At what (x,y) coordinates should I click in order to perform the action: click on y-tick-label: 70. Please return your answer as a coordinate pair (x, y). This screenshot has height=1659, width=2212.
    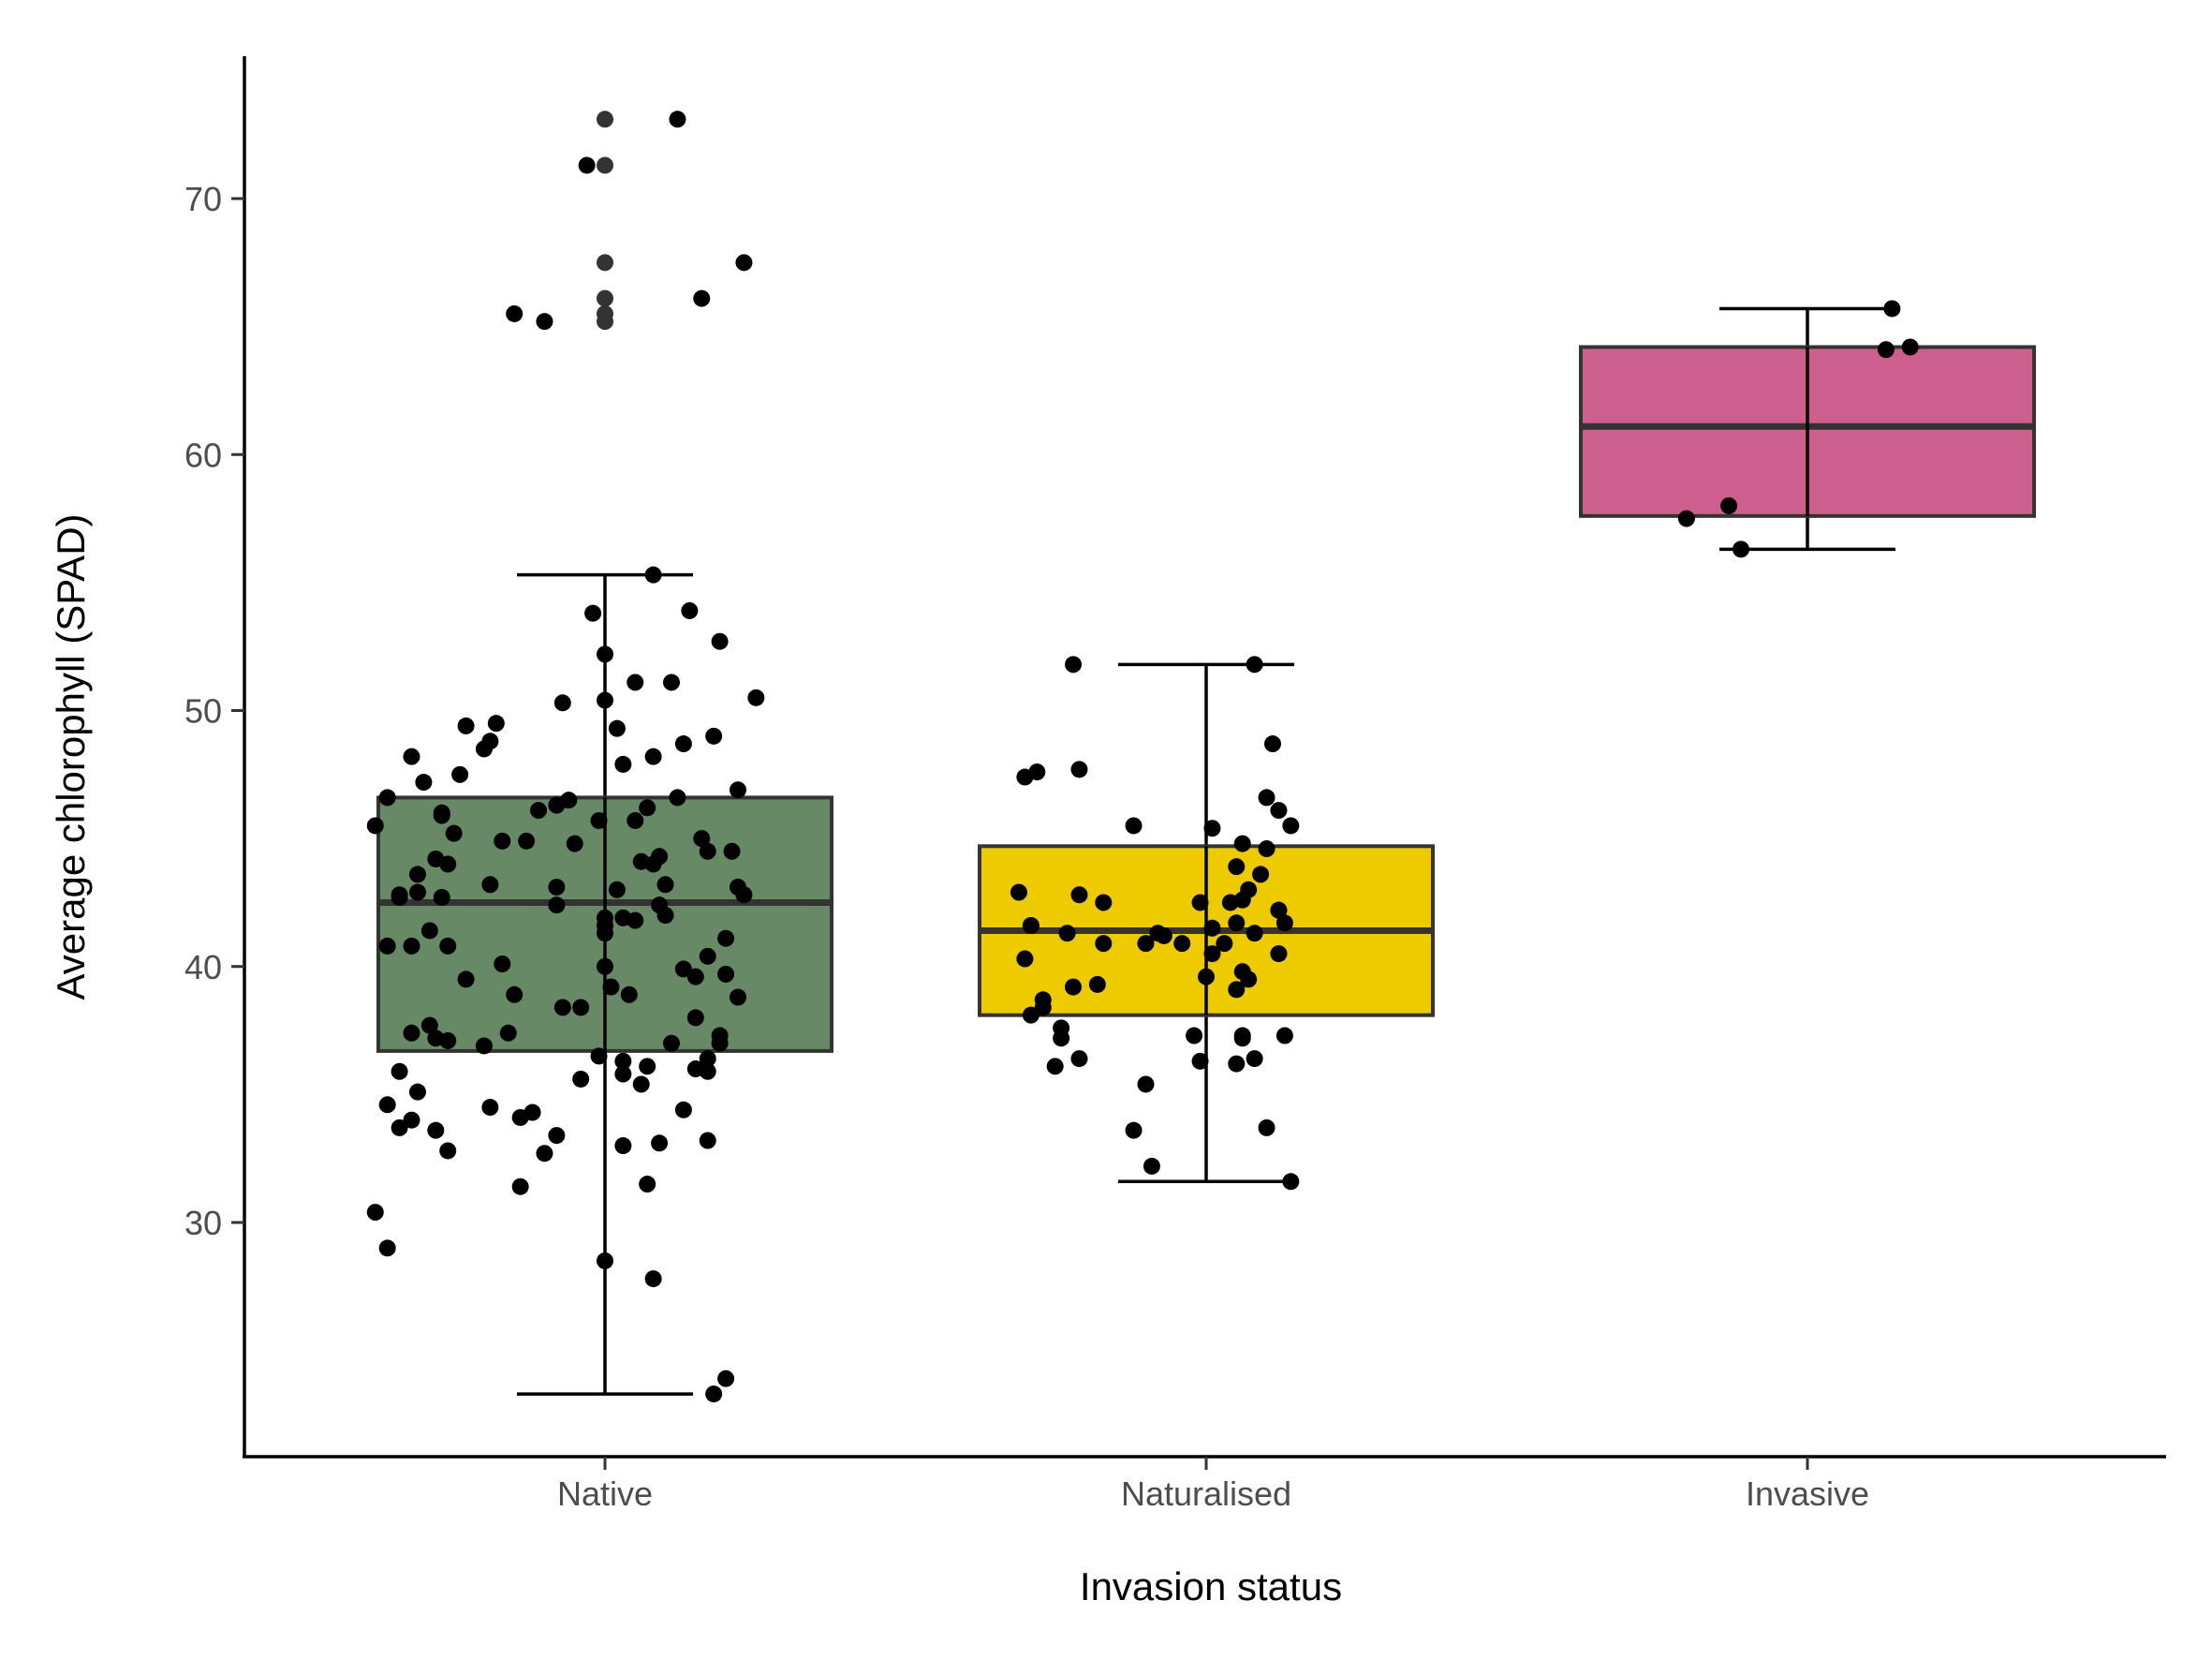
    Looking at the image, I should click on (203, 199).